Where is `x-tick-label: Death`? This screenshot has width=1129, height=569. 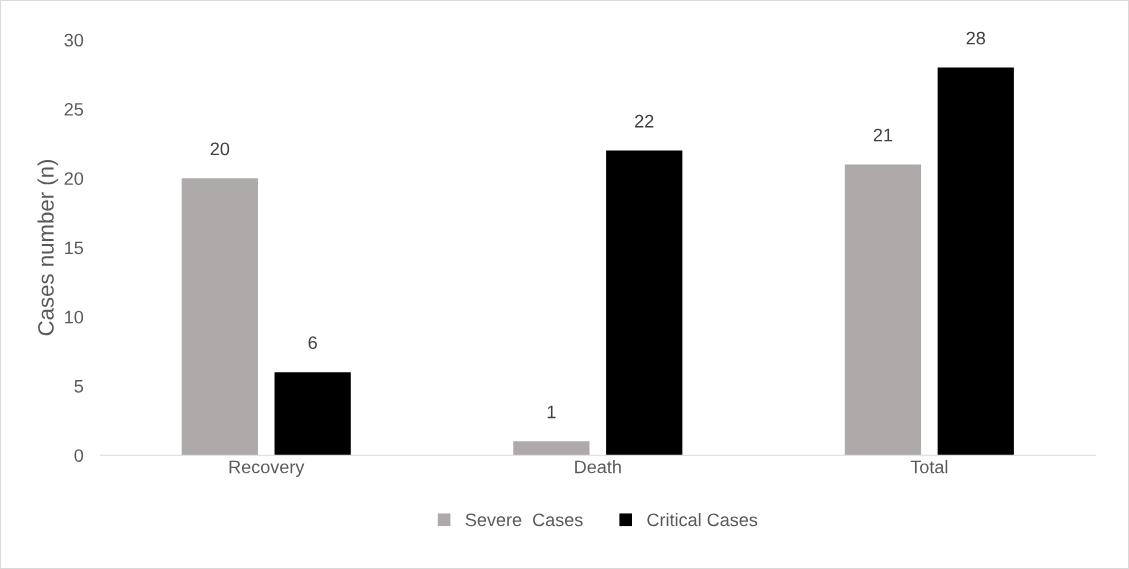 x-tick-label: Death is located at coordinates (598, 467).